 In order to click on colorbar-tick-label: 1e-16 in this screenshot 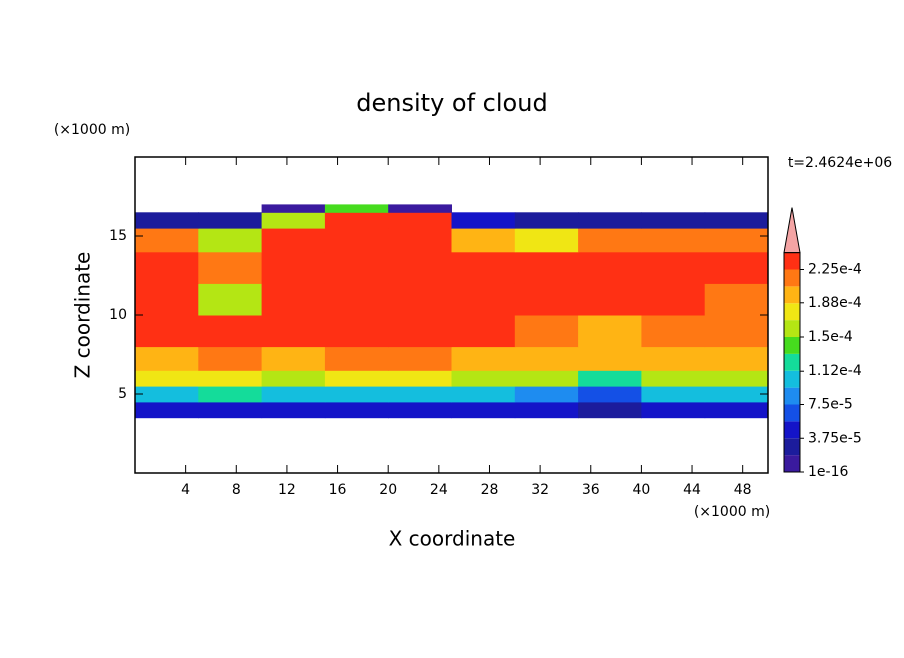, I will do `click(828, 472)`.